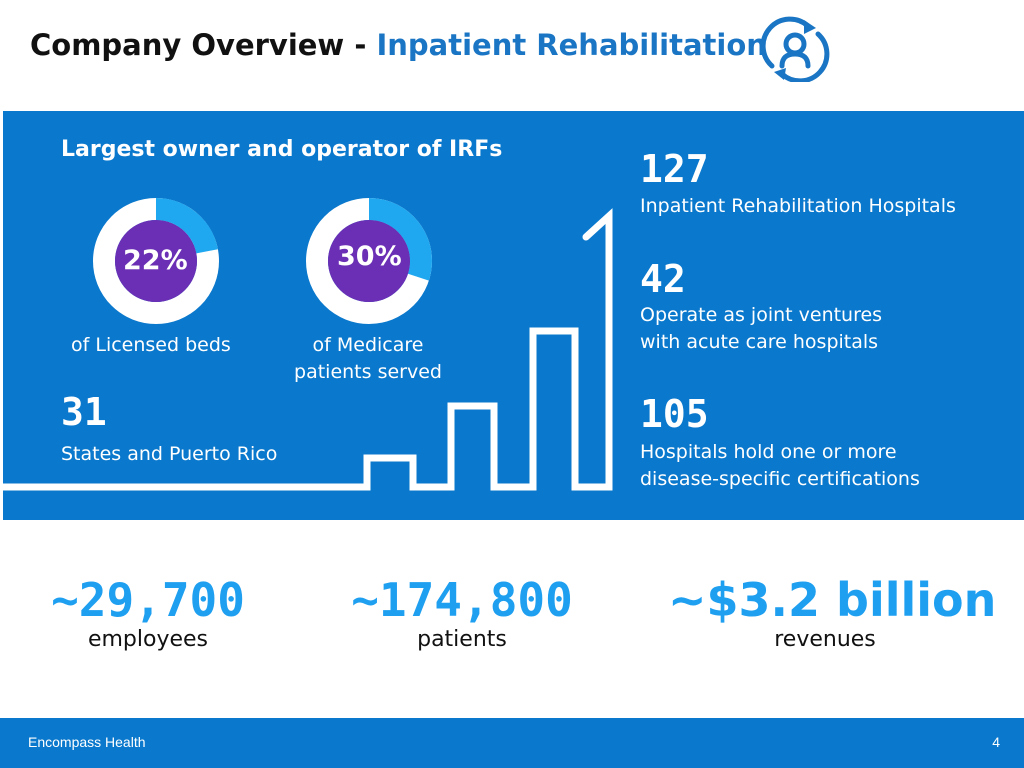 The width and height of the screenshot is (1024, 768). Describe the element at coordinates (768, 452) in the screenshot. I see `desc-line: Hospitals hold one or more` at that location.